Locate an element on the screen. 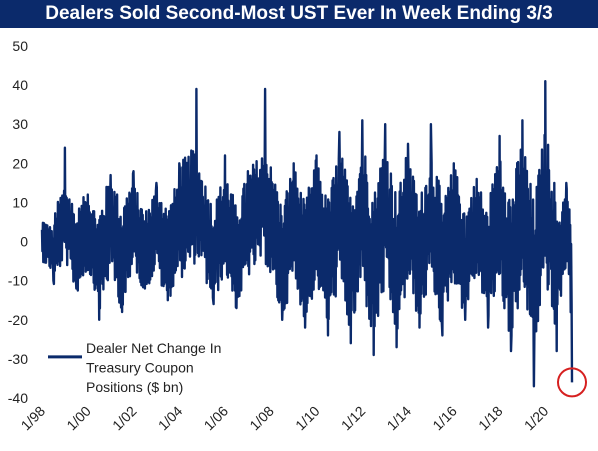 Image resolution: width=598 pixels, height=451 pixels. highlight-circle is located at coordinates (572, 382).